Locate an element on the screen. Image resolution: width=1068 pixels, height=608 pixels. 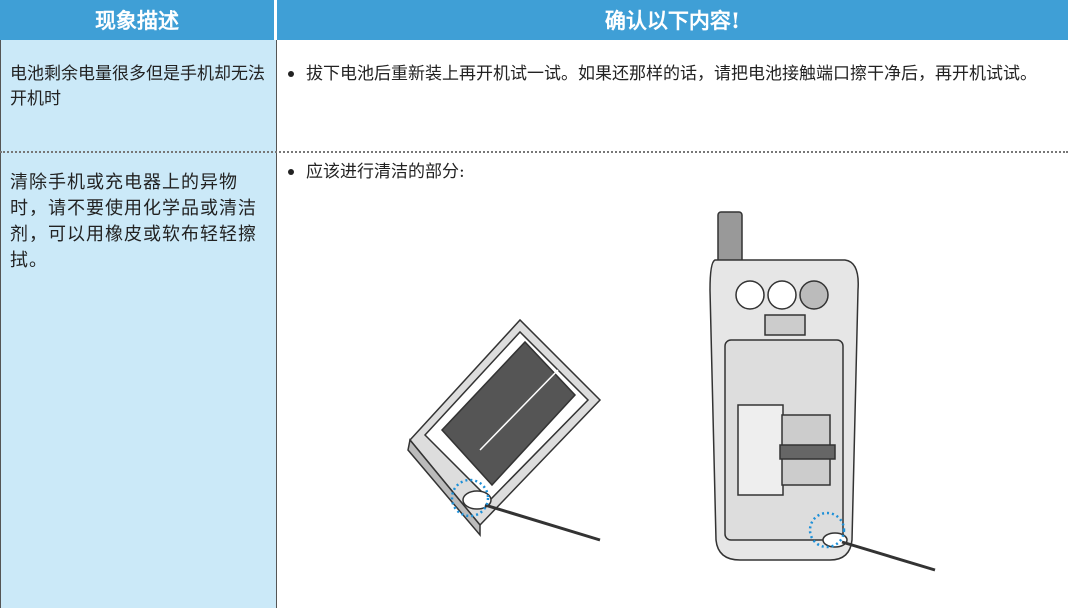
symptom: 电池剩余电量很多但是手机却无法开机时 is located at coordinates (137, 86).